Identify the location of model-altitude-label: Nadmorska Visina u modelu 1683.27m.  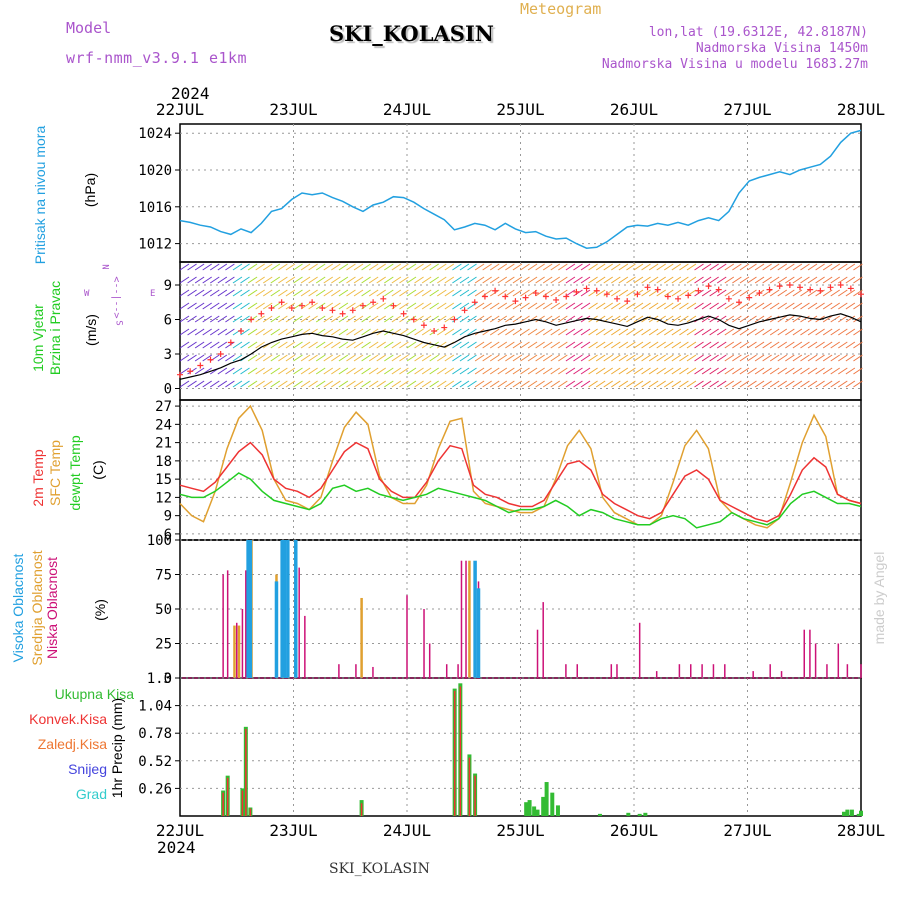
(734, 64).